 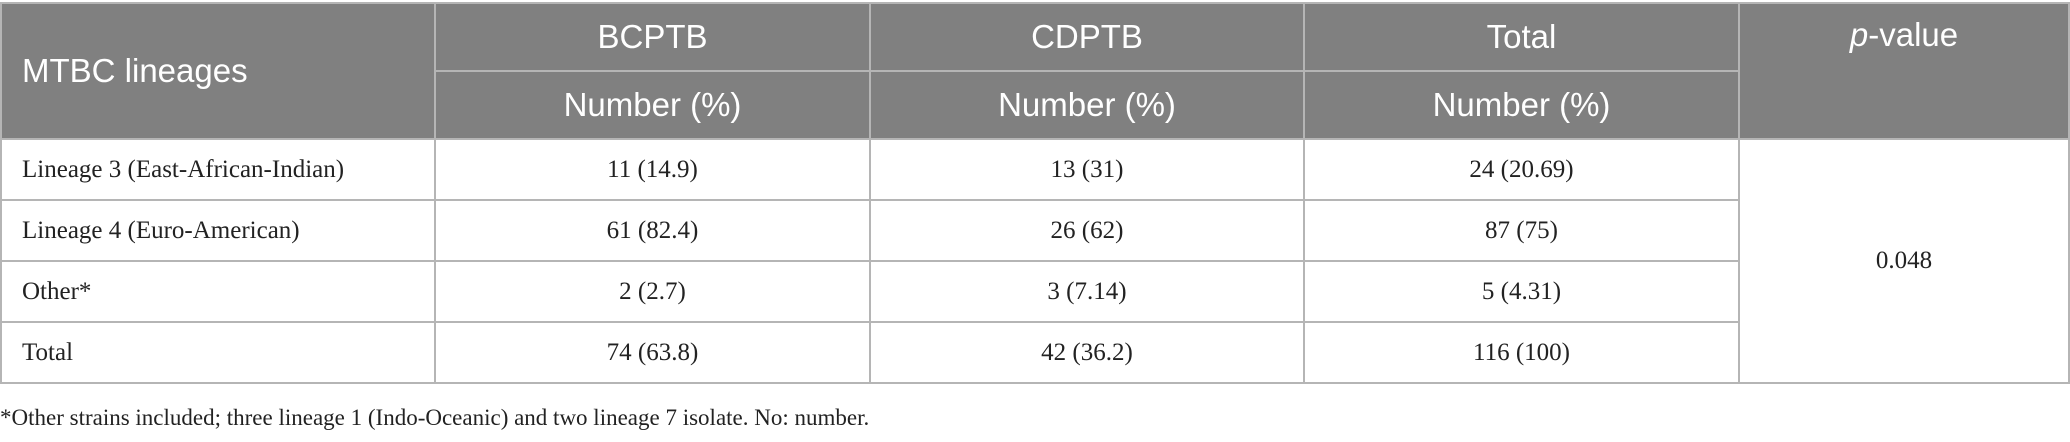 I want to click on row-bcptb-value: 2 (2.7), so click(x=652, y=291).